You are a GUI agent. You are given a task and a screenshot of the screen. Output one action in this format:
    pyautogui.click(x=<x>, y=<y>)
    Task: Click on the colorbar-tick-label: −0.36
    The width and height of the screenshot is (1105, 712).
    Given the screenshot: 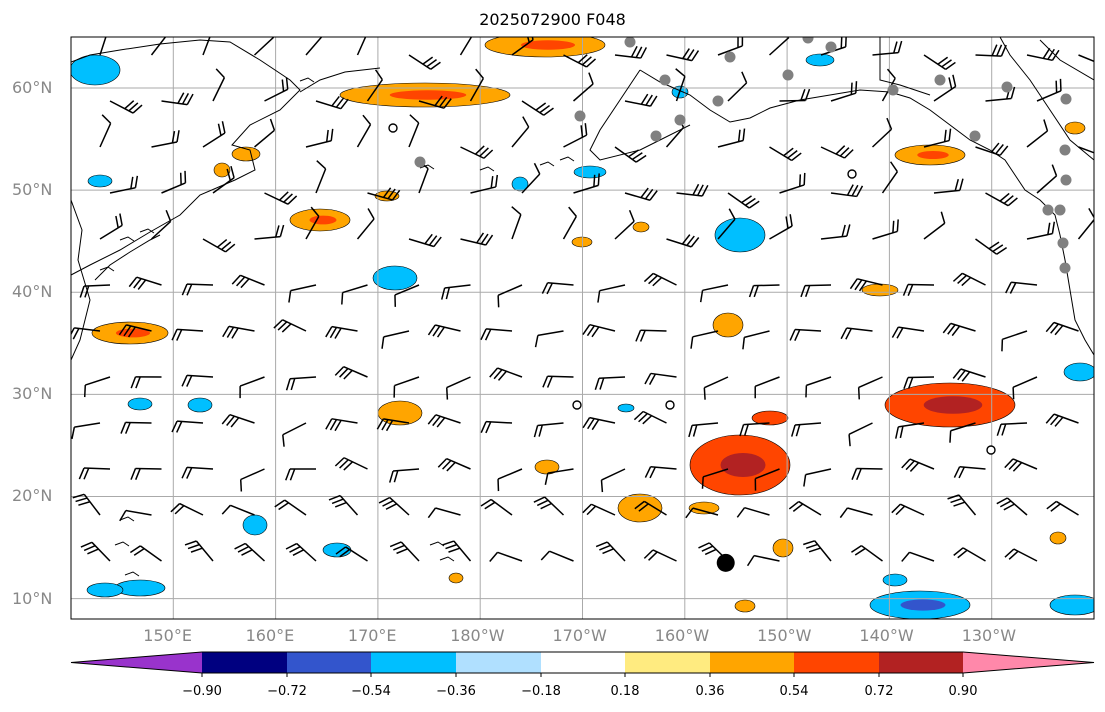 What is the action you would take?
    pyautogui.click(x=456, y=691)
    